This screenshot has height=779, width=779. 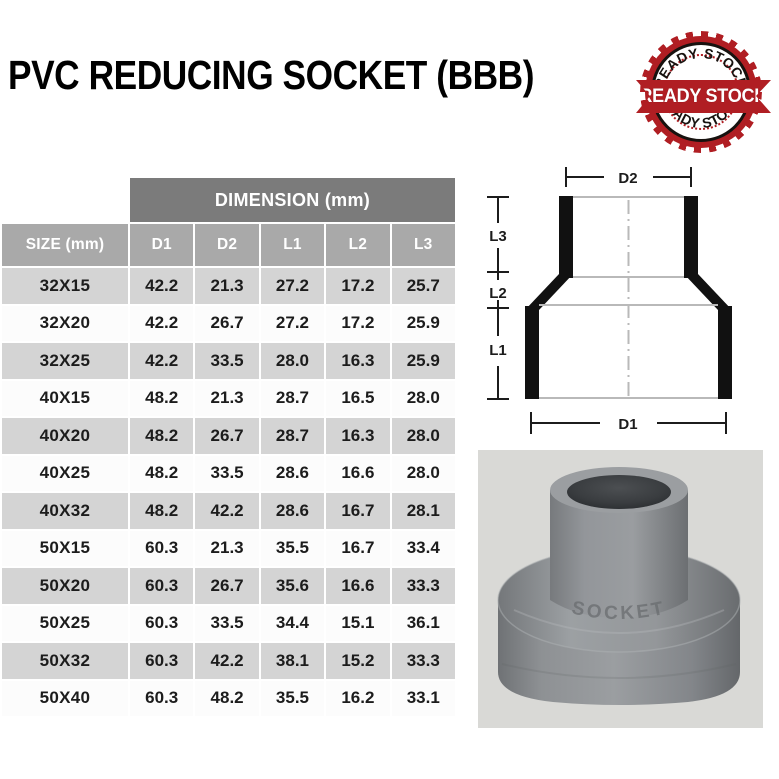 What do you see at coordinates (423, 511) in the screenshot?
I see `cell-l3: 28.1` at bounding box center [423, 511].